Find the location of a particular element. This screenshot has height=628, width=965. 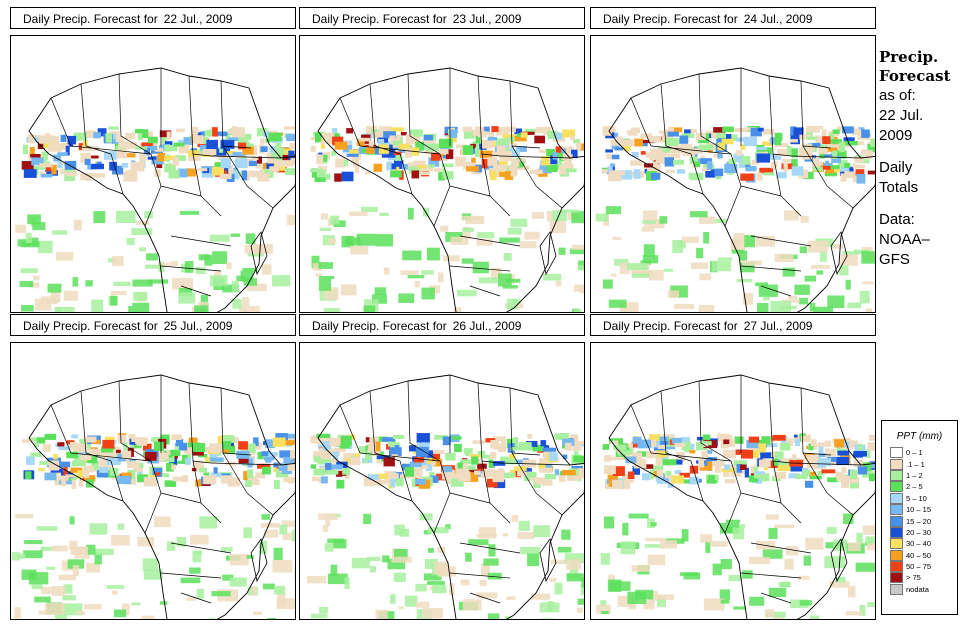

forecast-panel-day5: Daily Precip. Forecast for 26 Jul., 2009 is located at coordinates (443, 467).